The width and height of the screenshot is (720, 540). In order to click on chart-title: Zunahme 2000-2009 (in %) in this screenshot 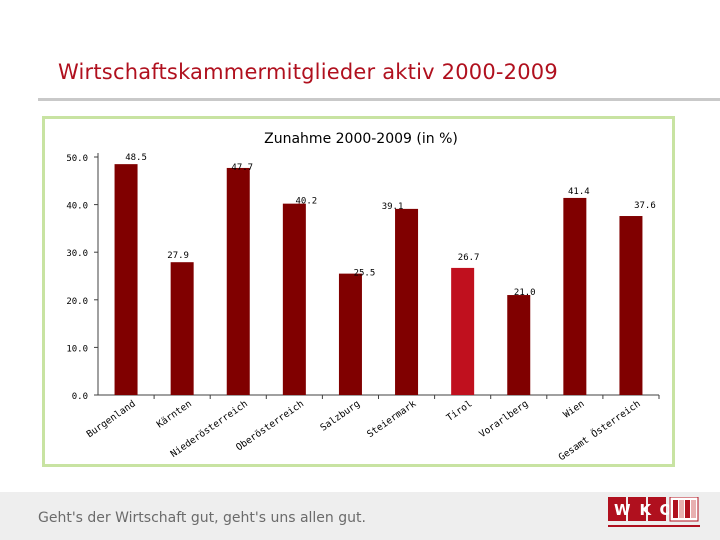, I will do `click(361, 139)`.